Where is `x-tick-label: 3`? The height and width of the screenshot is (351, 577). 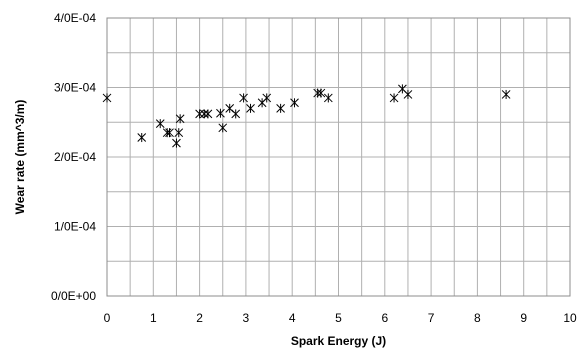
x-tick-label: 3 is located at coordinates (246, 318).